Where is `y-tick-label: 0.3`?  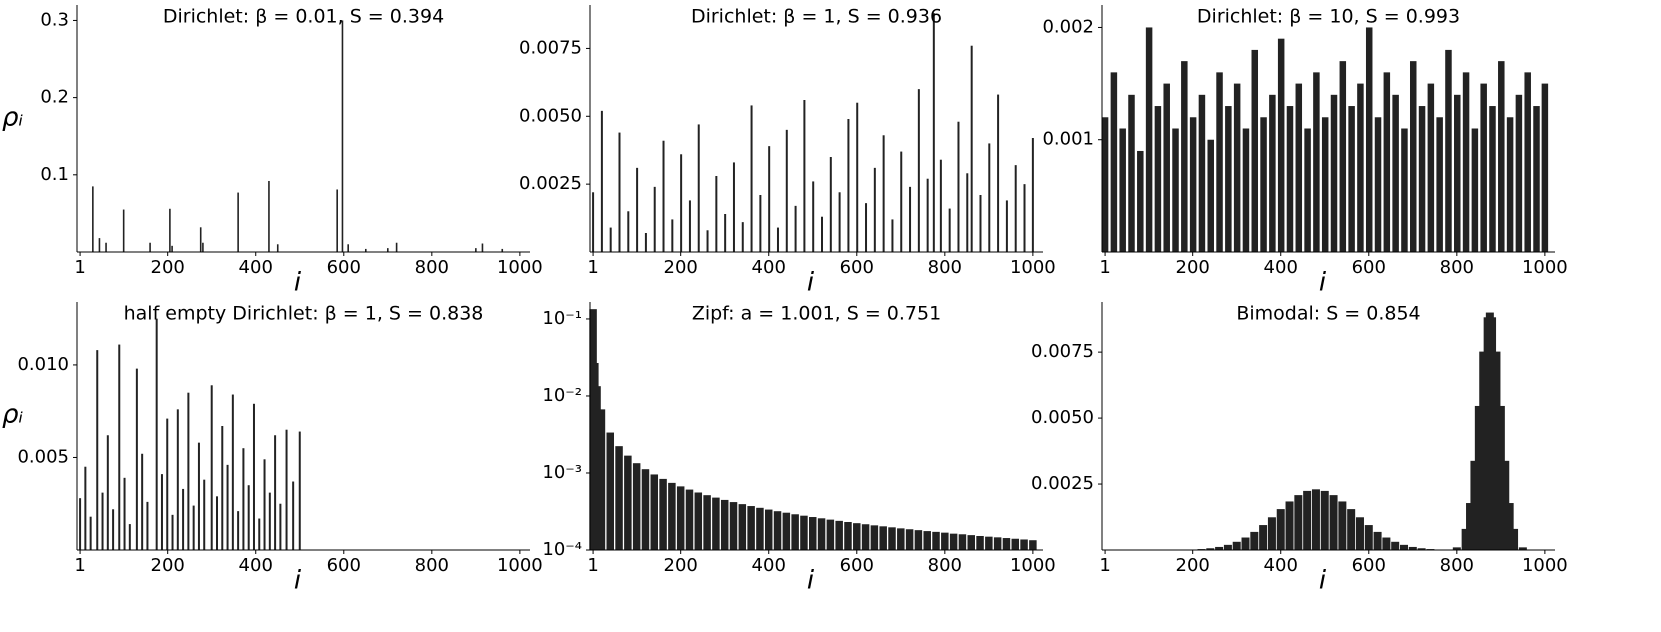
y-tick-label: 0.3 is located at coordinates (54, 19).